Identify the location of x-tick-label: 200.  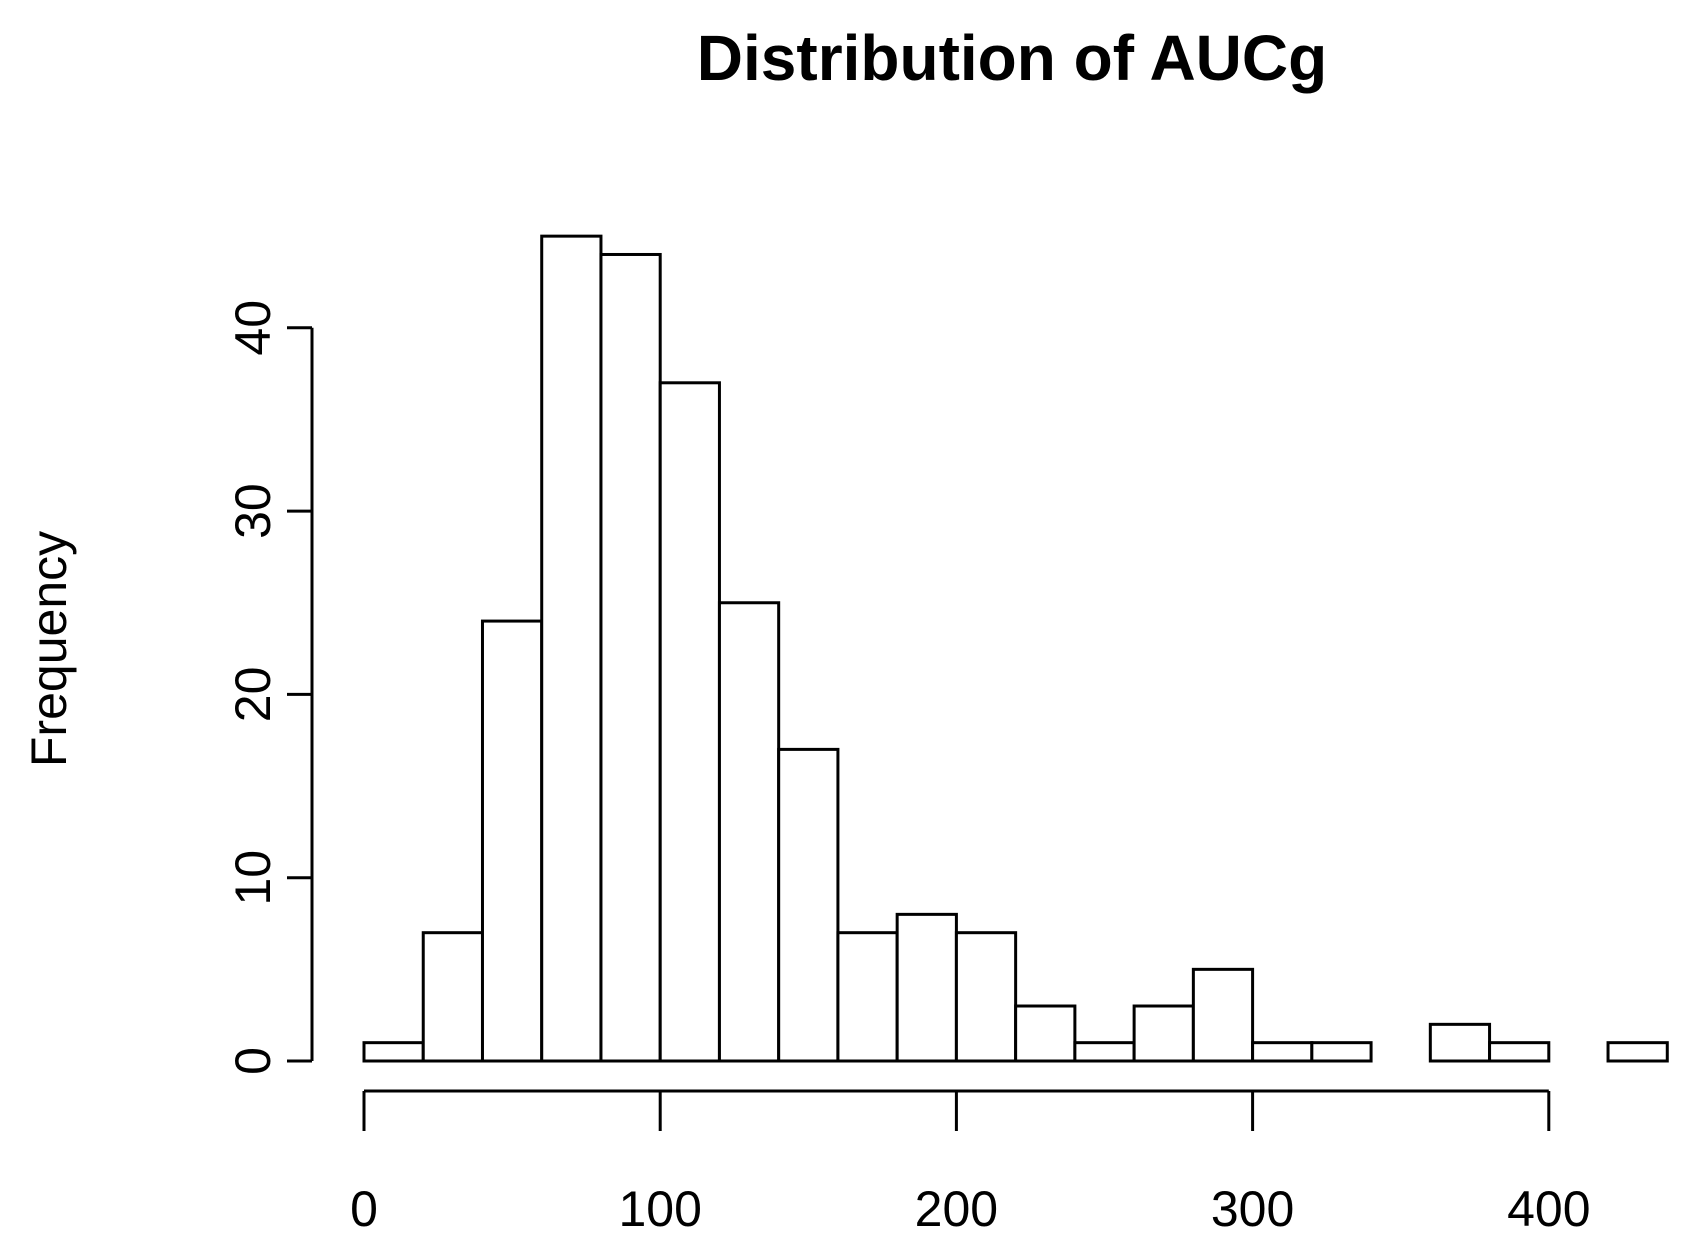
(956, 1209).